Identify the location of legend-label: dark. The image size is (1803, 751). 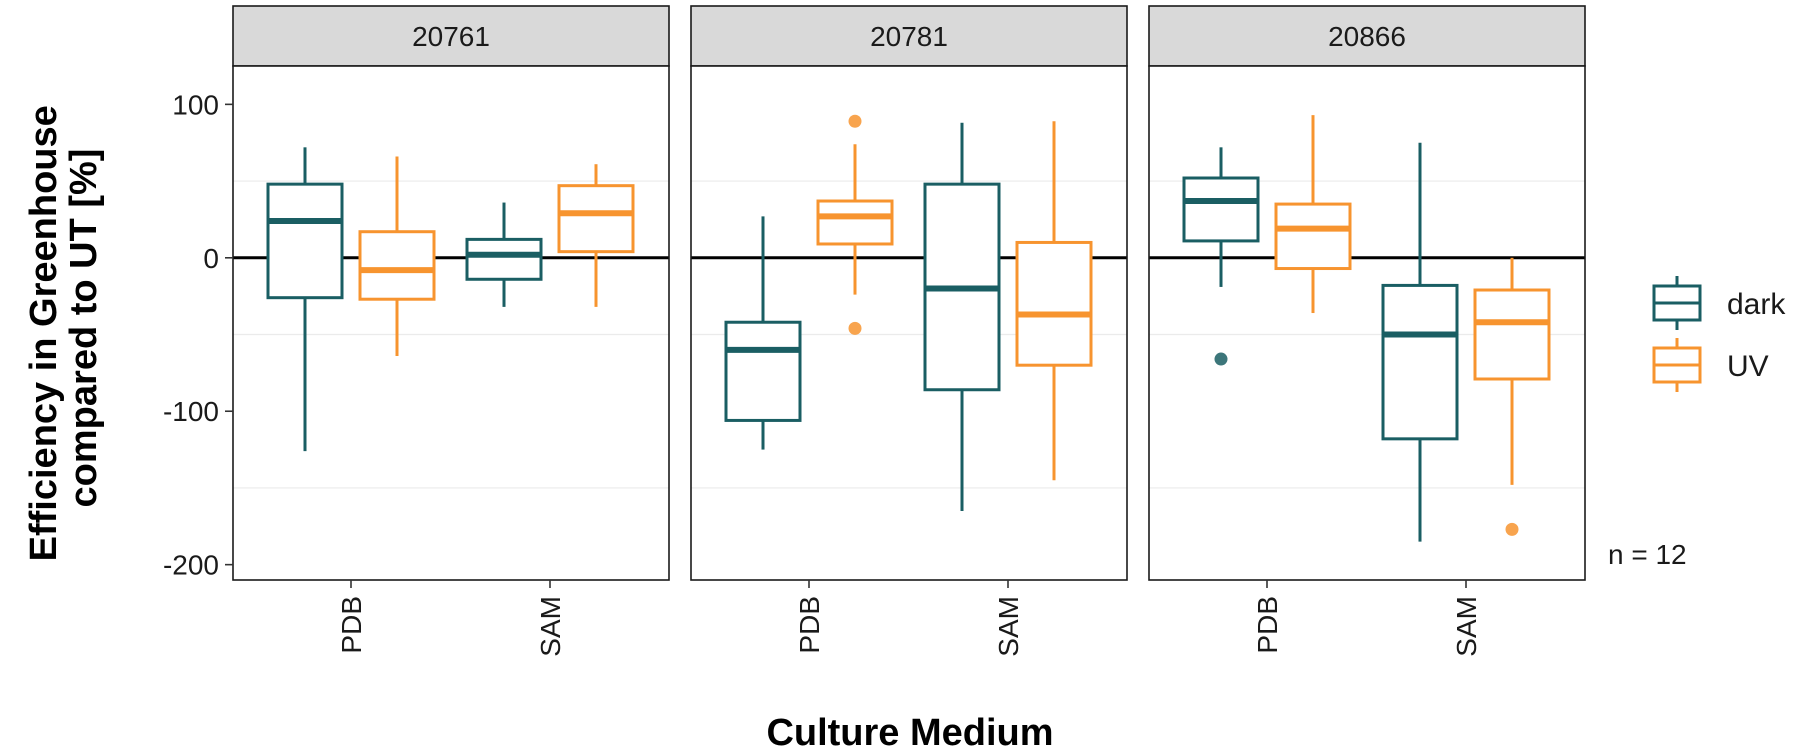
(1756, 304).